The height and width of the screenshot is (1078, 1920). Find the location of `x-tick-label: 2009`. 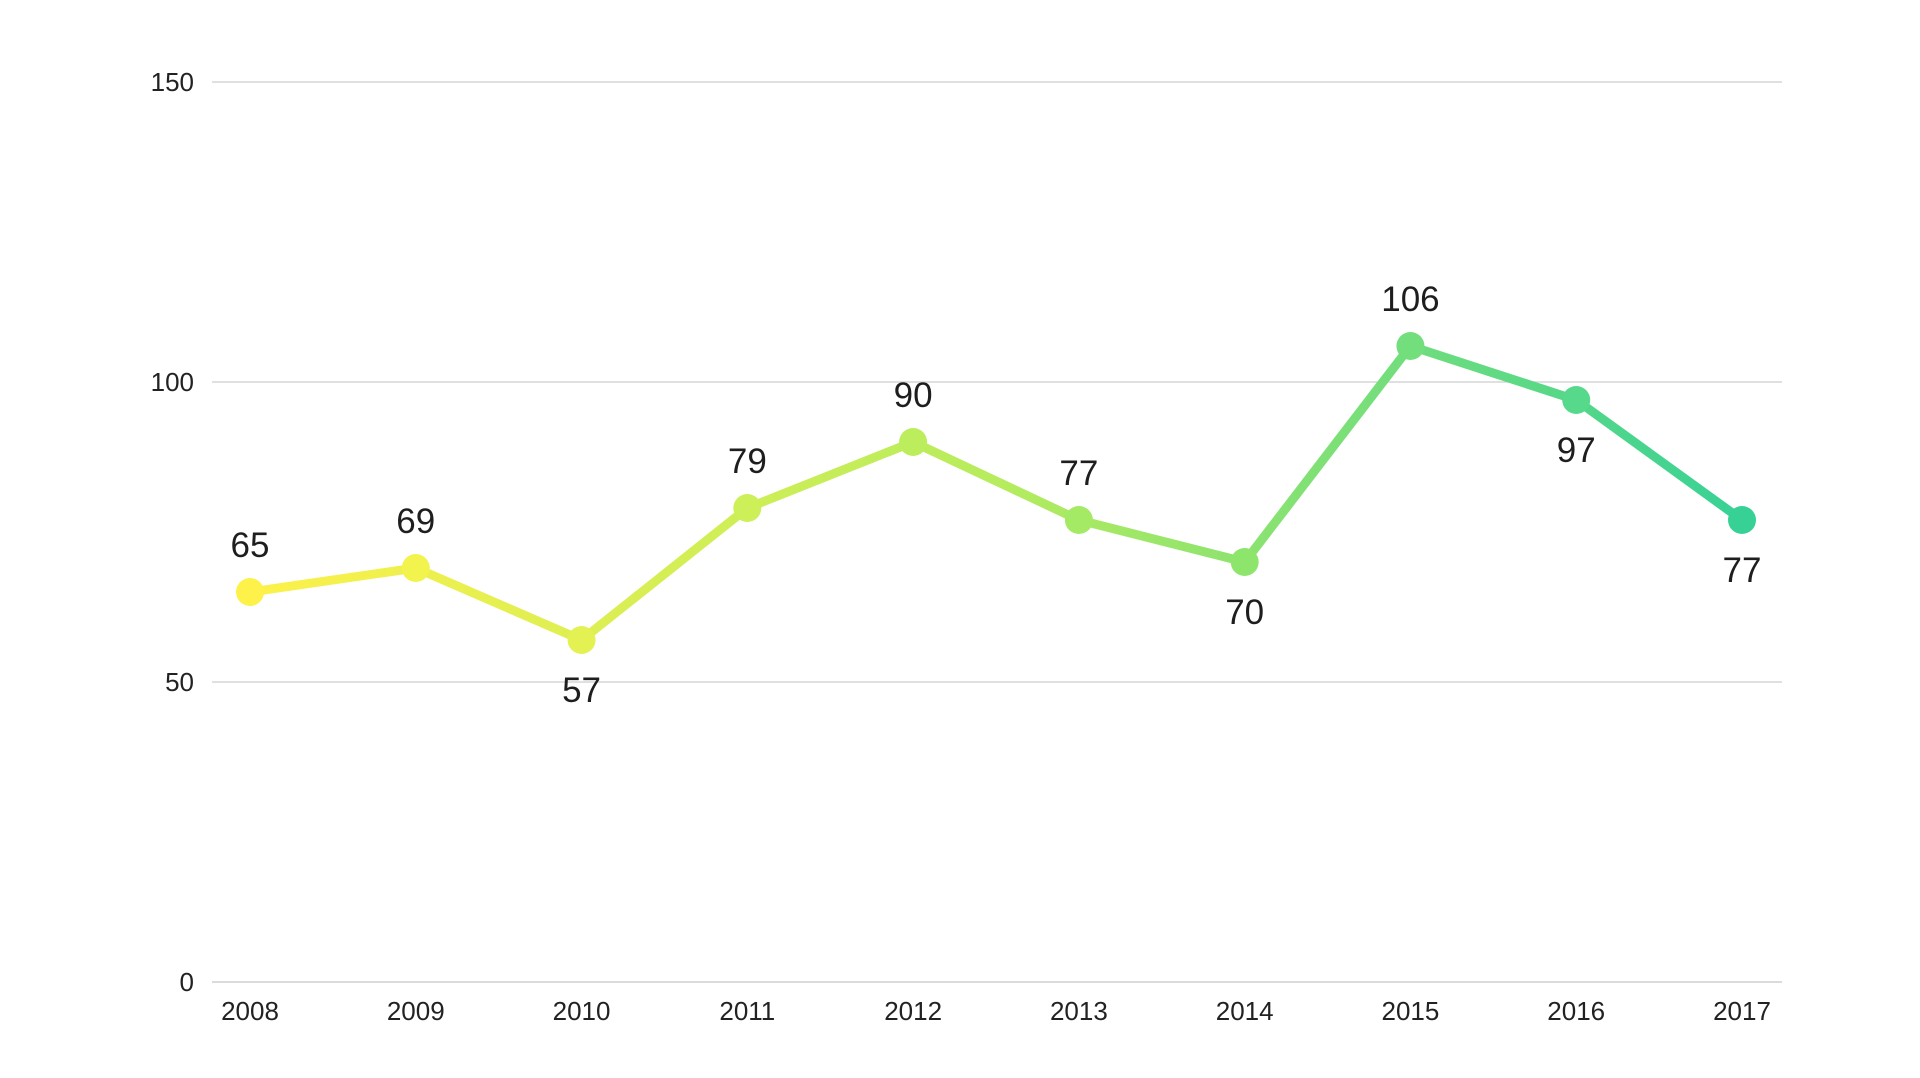

x-tick-label: 2009 is located at coordinates (416, 1011).